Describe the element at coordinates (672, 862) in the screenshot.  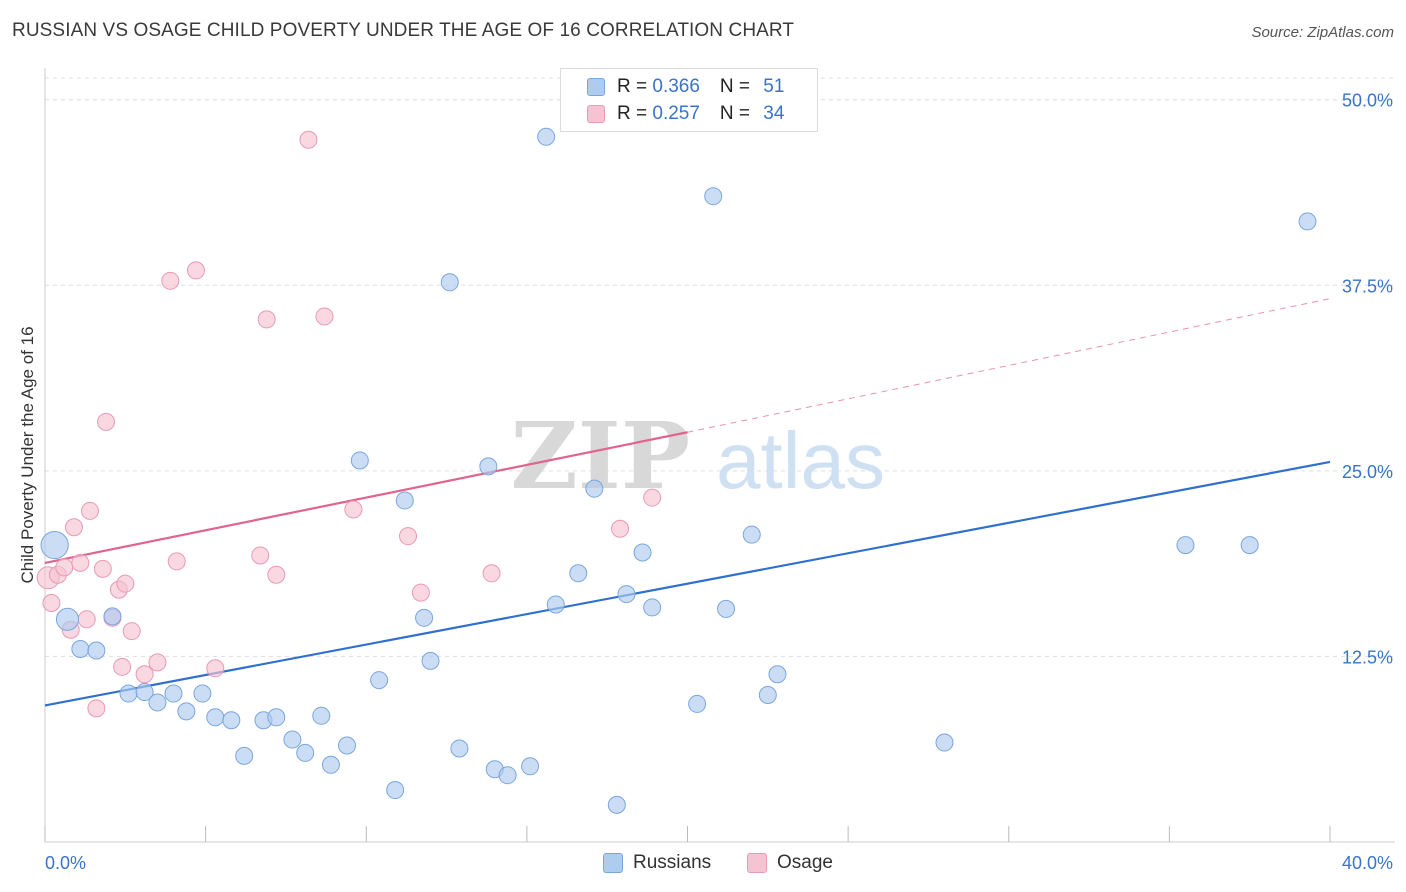
I see `russians-legend-label: Russians` at that location.